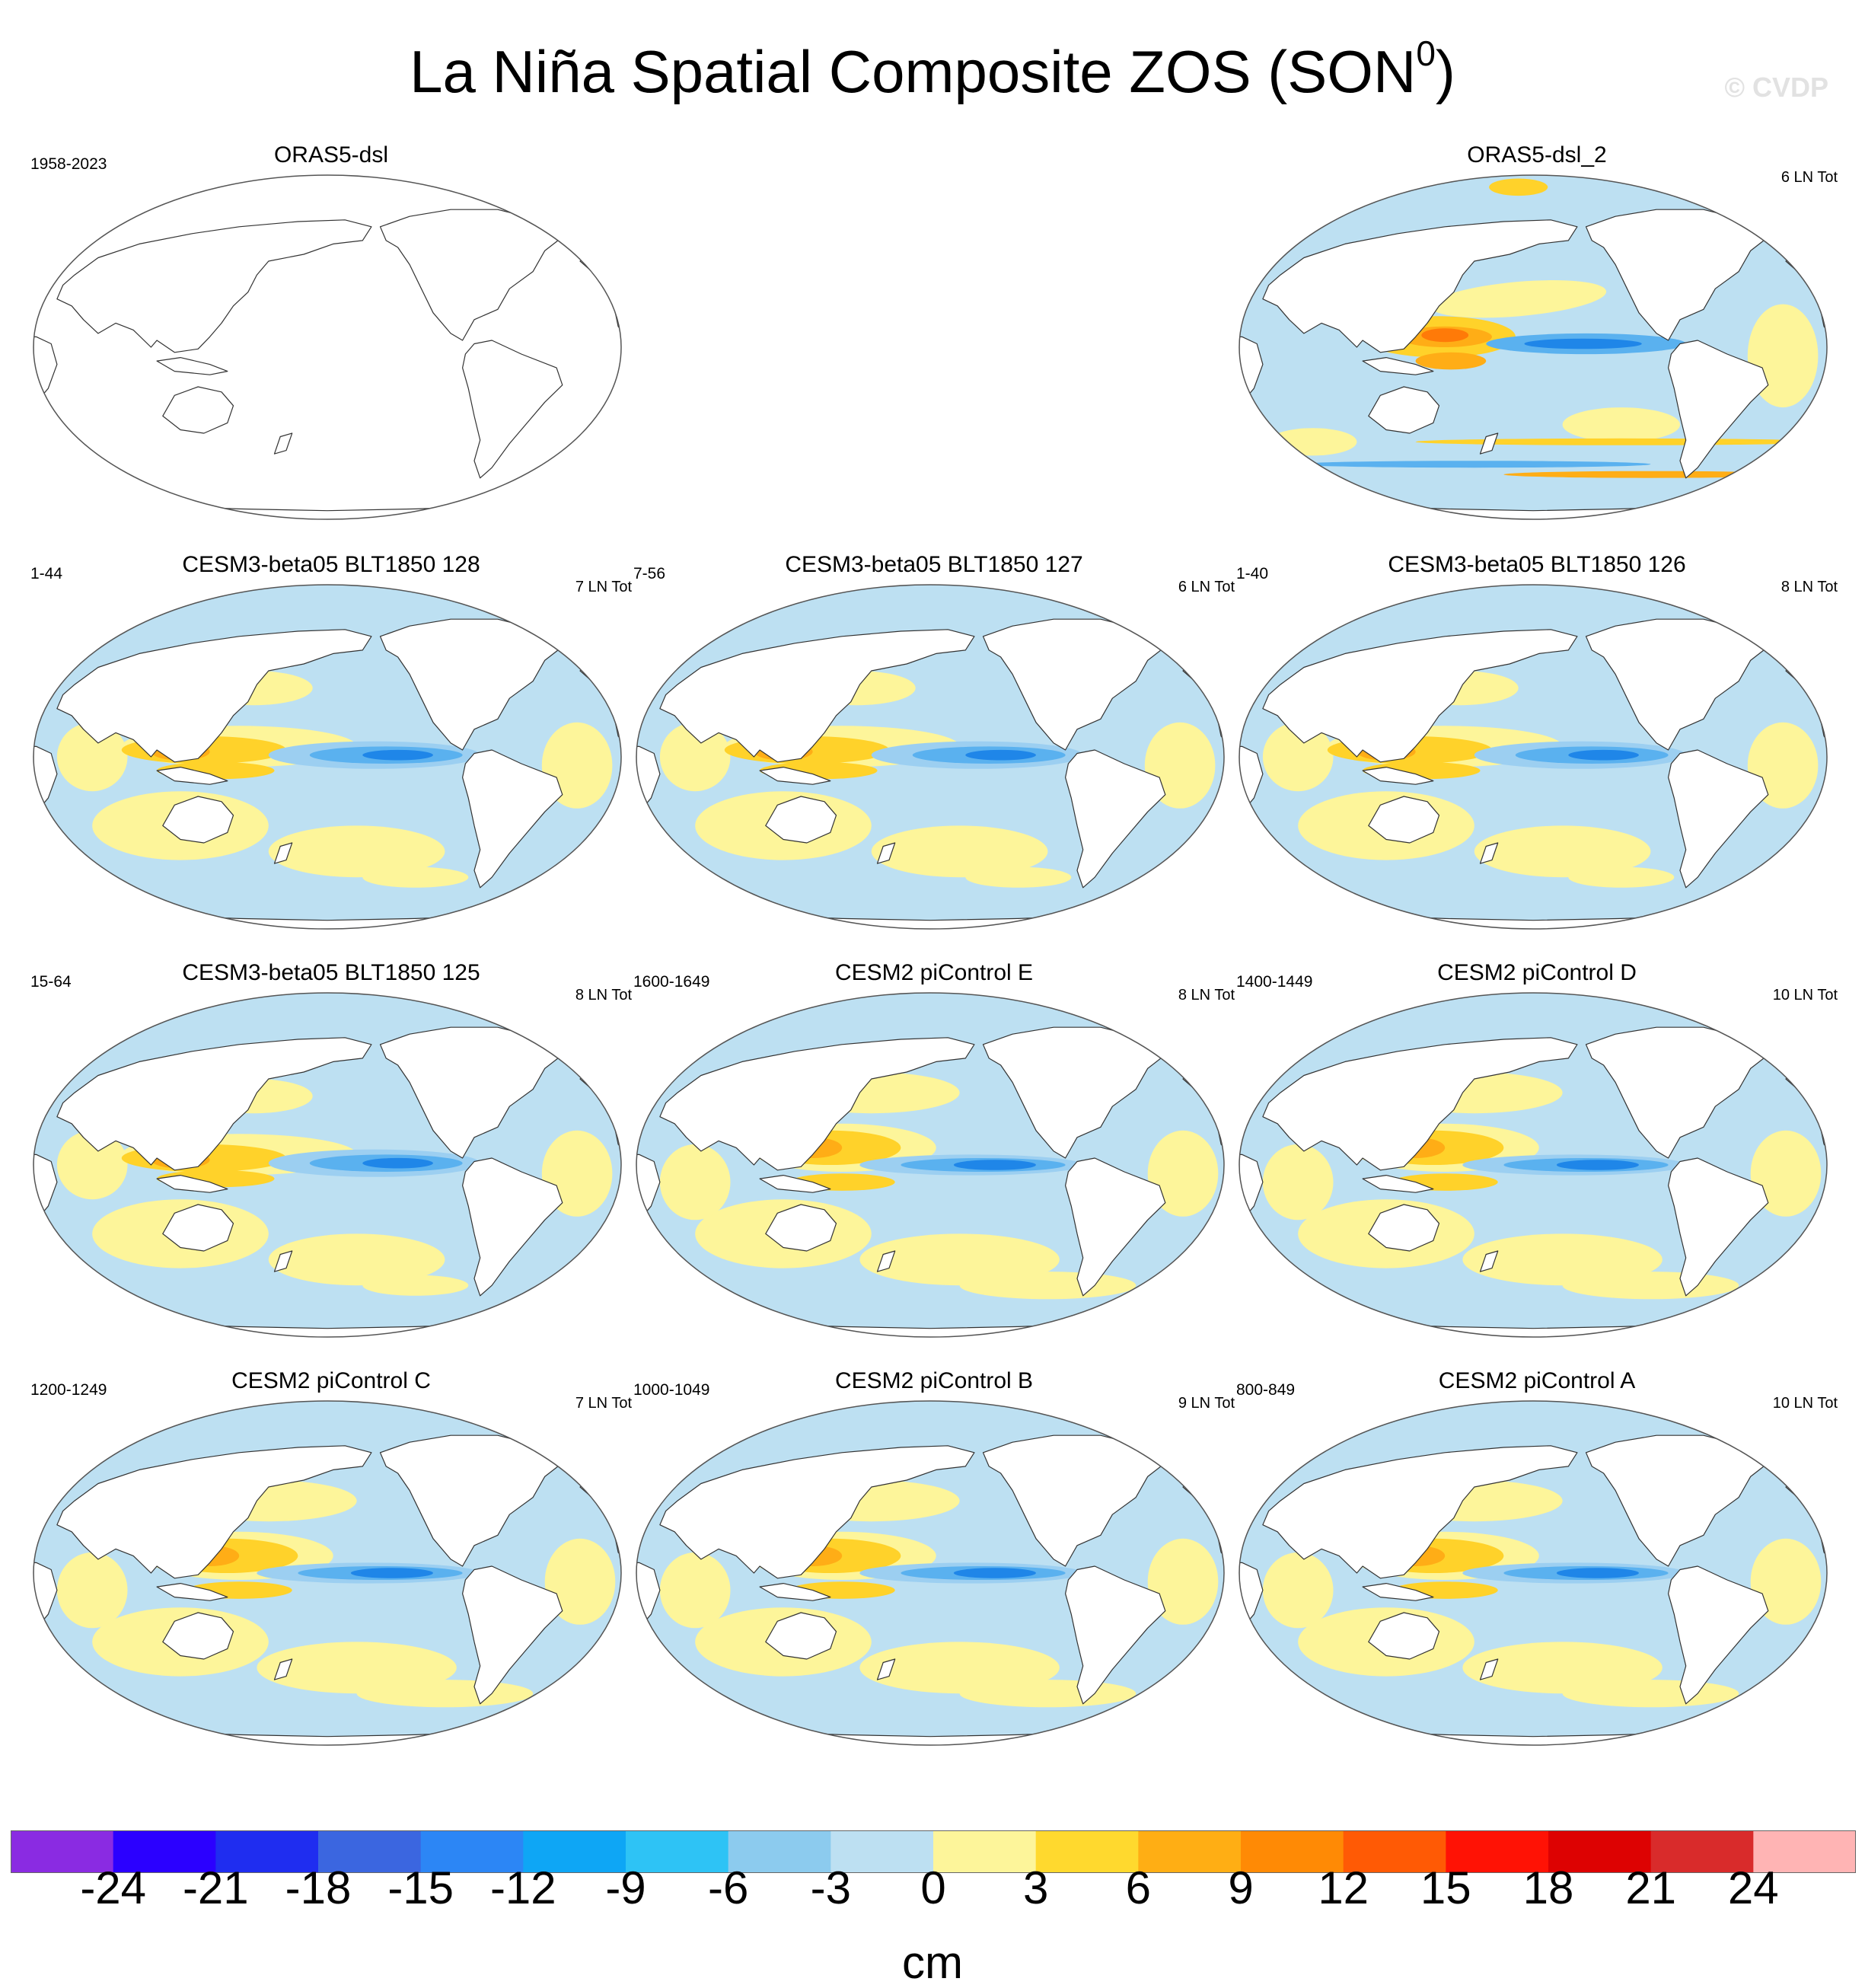 The height and width of the screenshot is (1988, 1865). Describe the element at coordinates (932, 1884) in the screenshot. I see `colorbar-tick-label: 0` at that location.